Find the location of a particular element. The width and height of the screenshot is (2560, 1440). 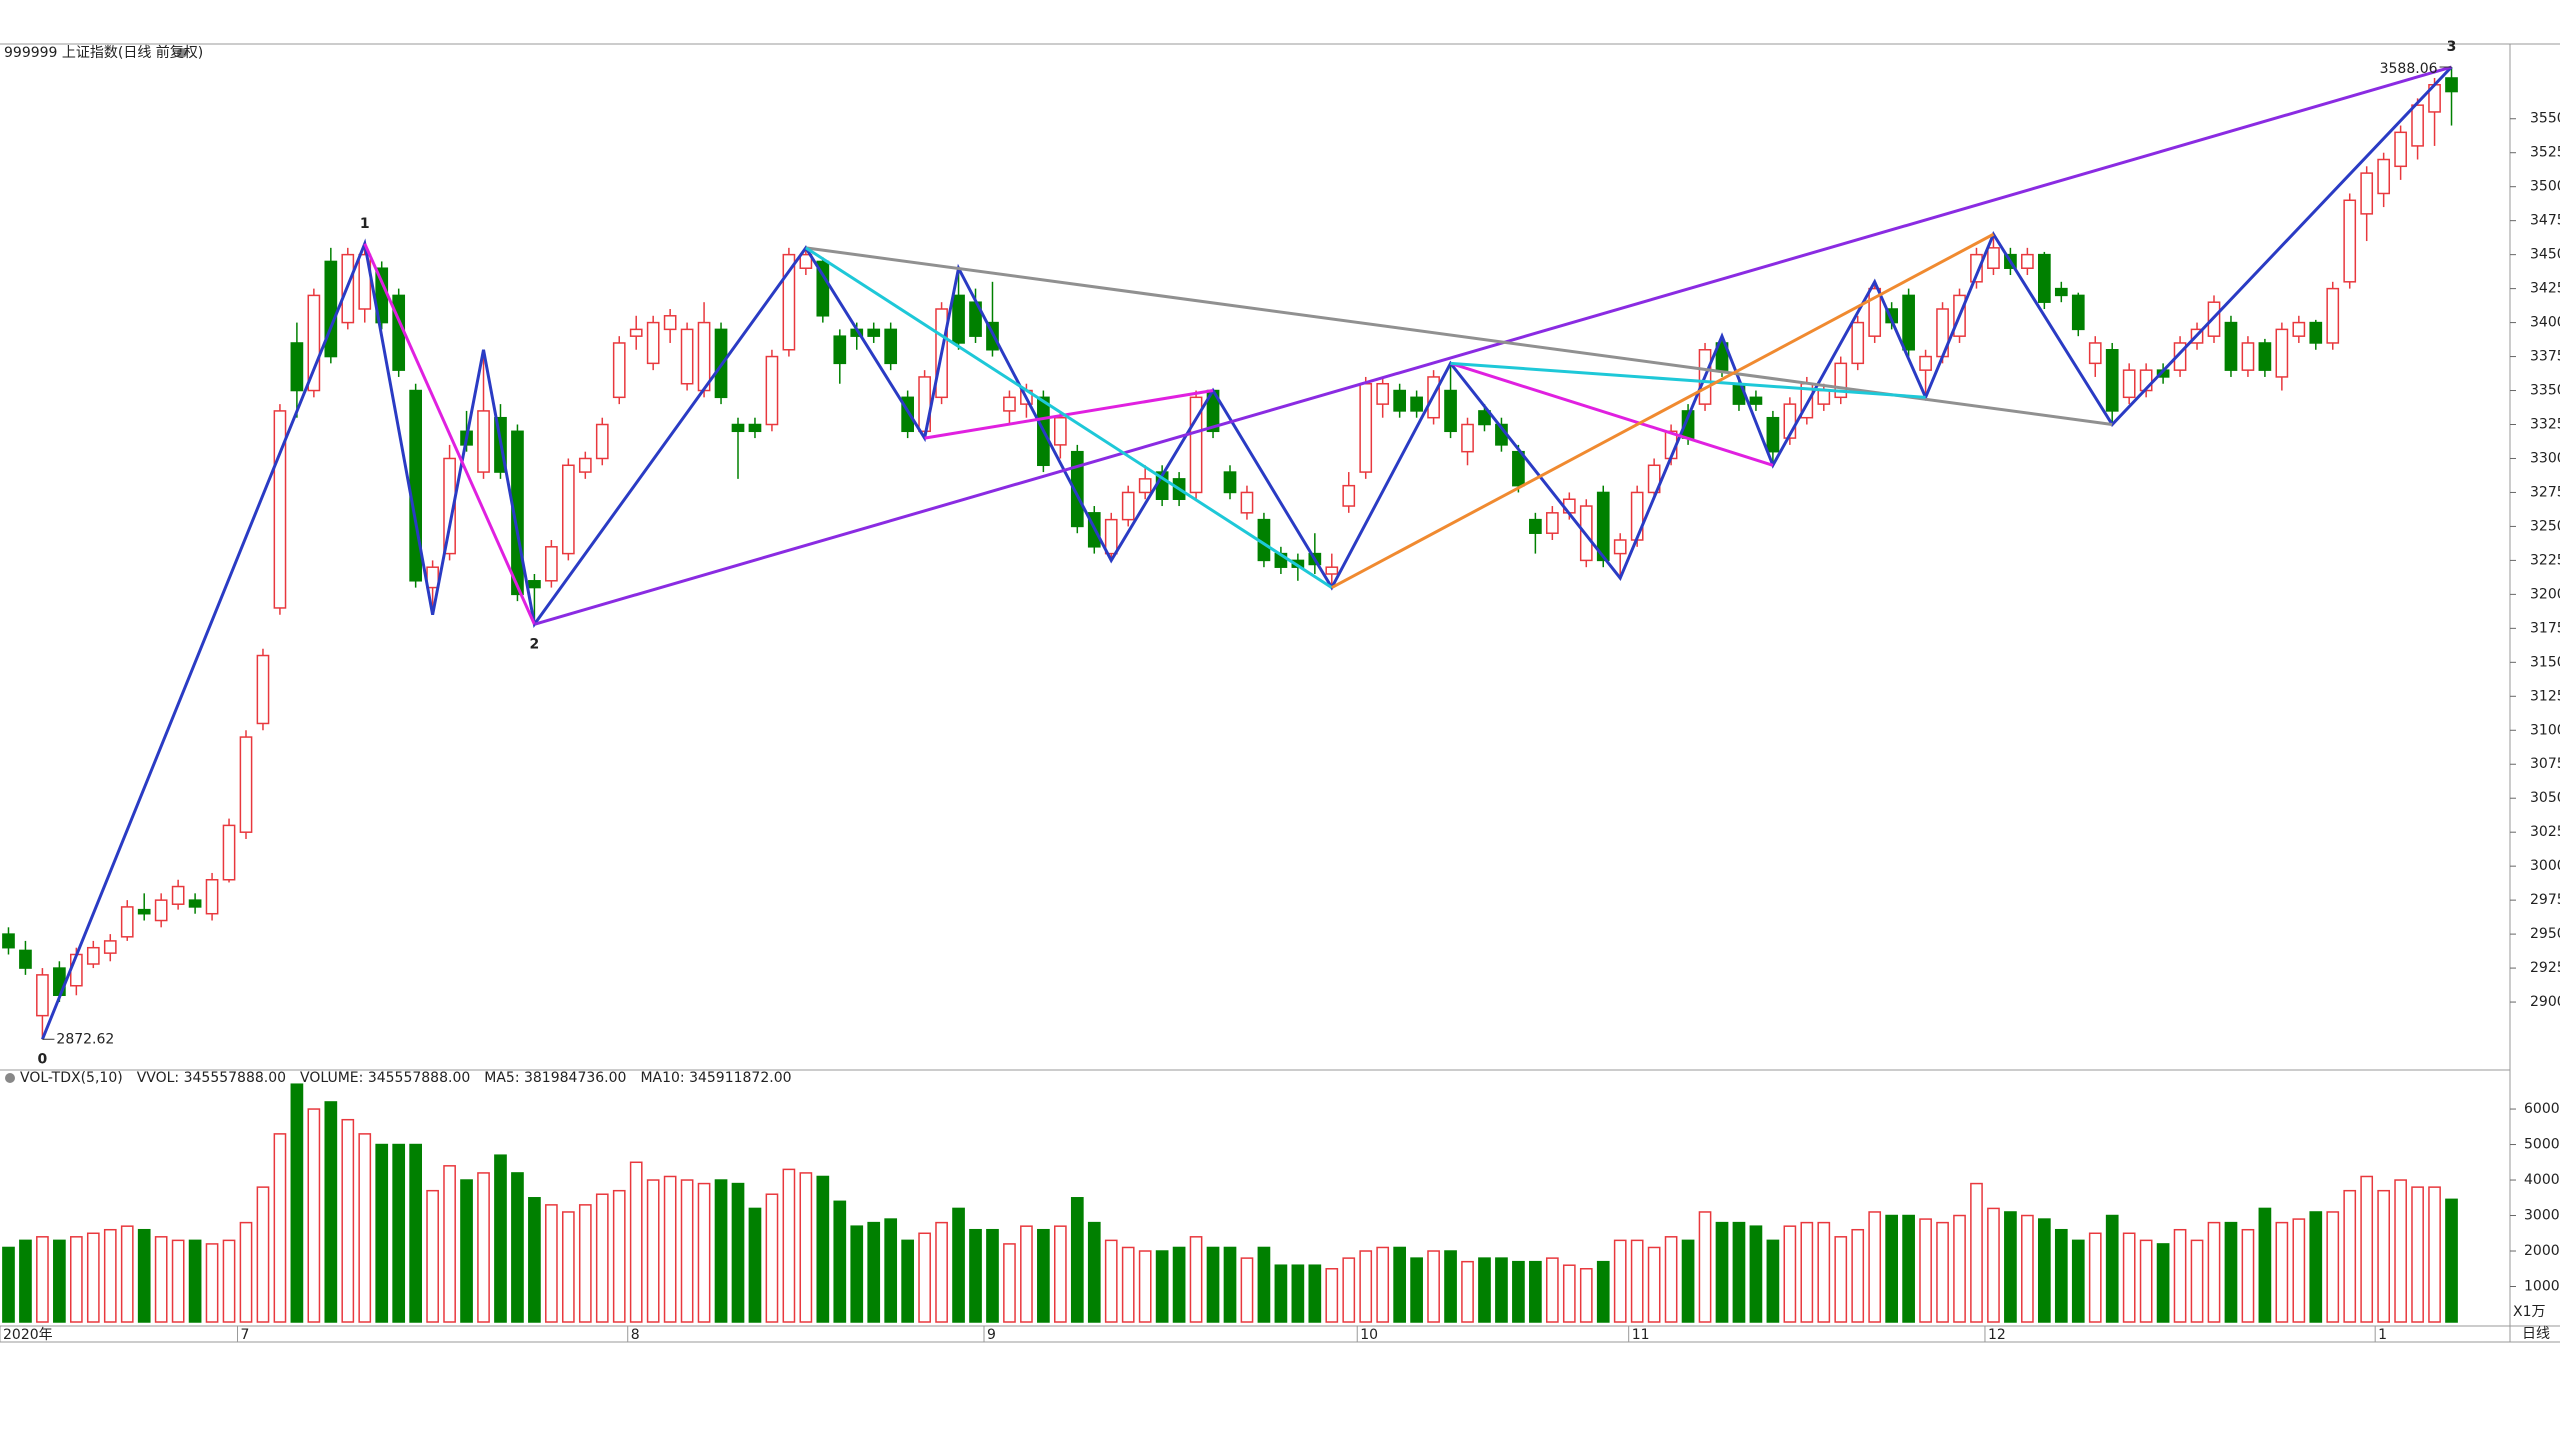

x-tick-label: 10 is located at coordinates (1369, 1335).